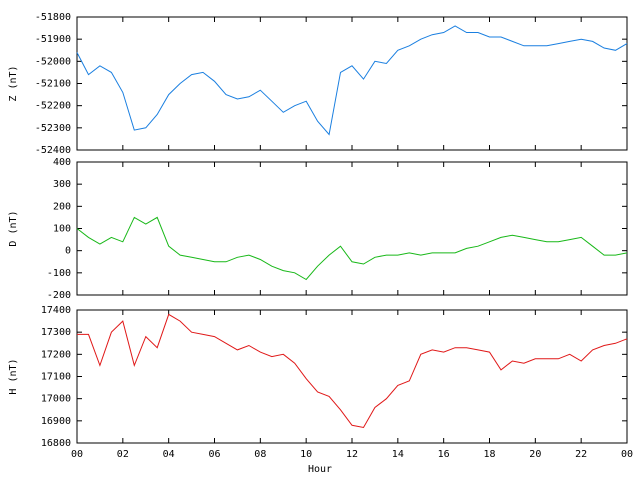 This screenshot has width=640, height=480. Describe the element at coordinates (214, 454) in the screenshot. I see `x-tick-label: 06` at that location.